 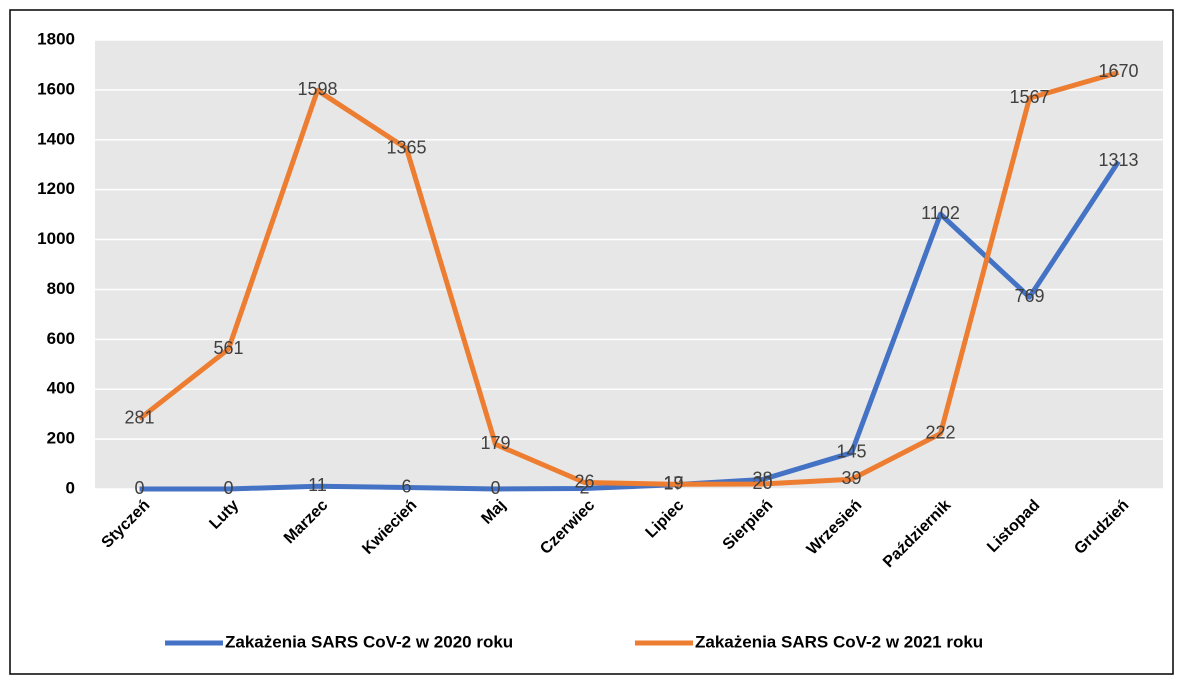 I want to click on data-label: 2, so click(x=584, y=487).